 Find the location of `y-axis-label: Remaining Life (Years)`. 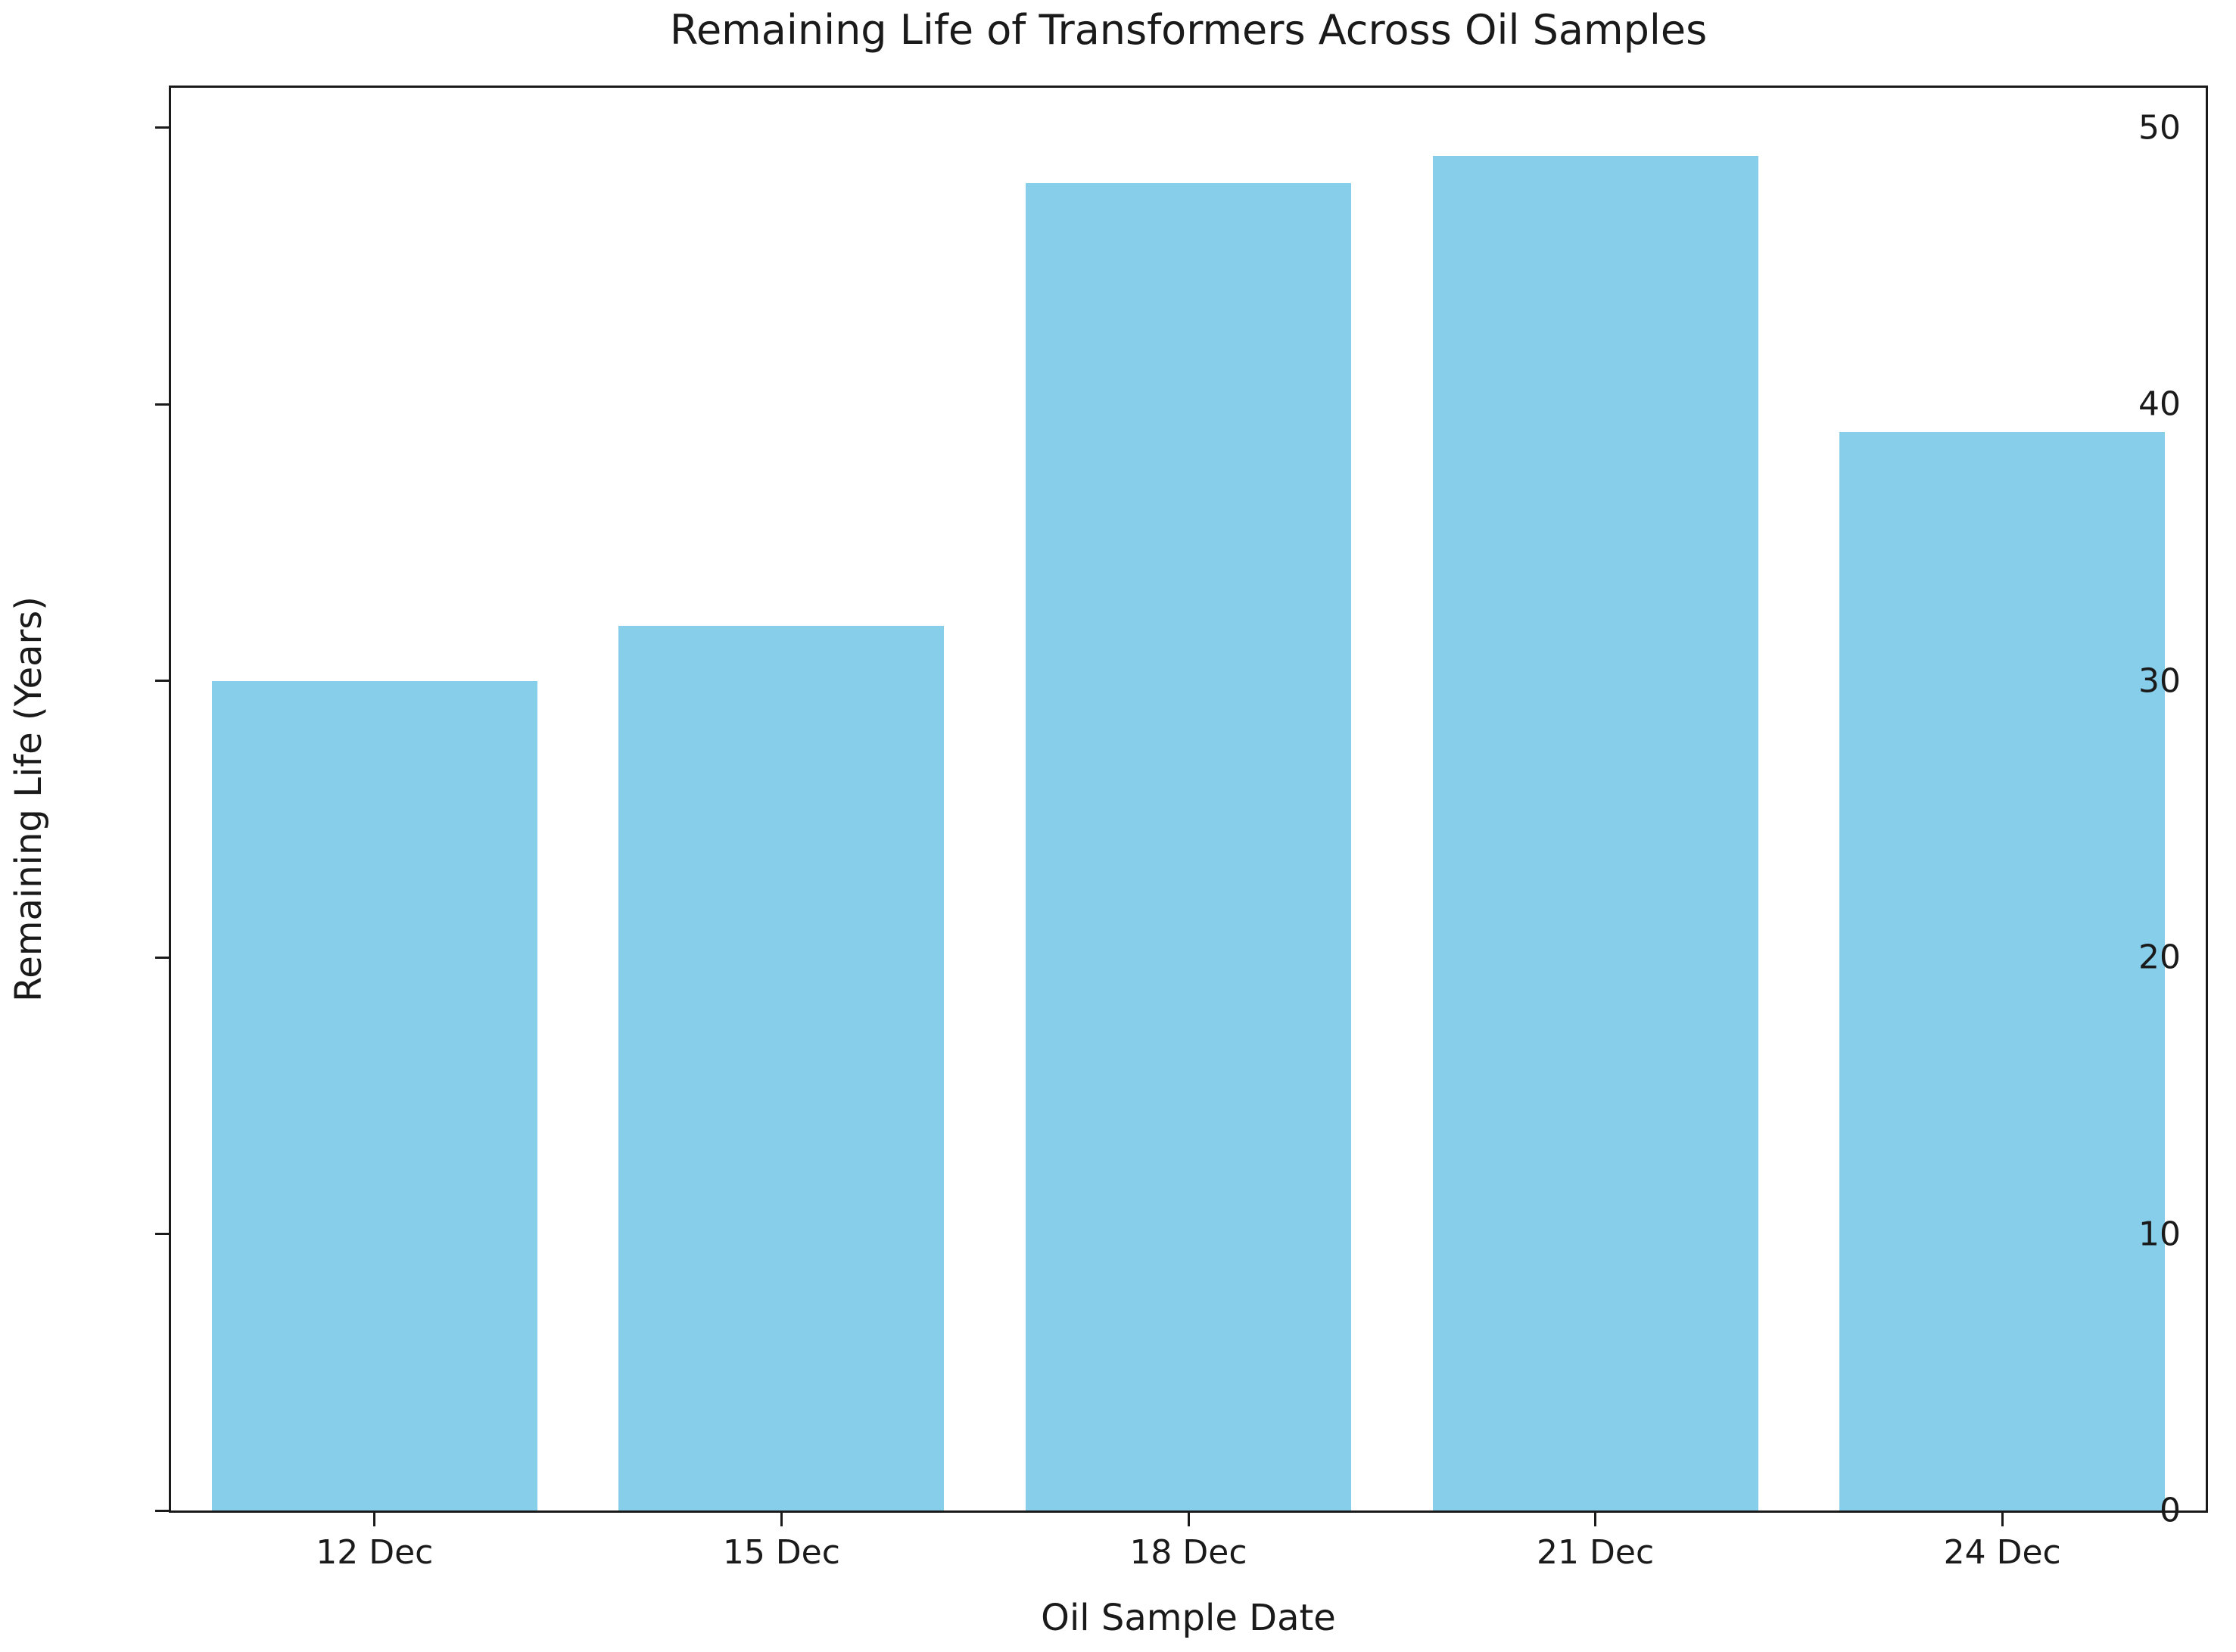

y-axis-label: Remaining Life (Years) is located at coordinates (29, 799).